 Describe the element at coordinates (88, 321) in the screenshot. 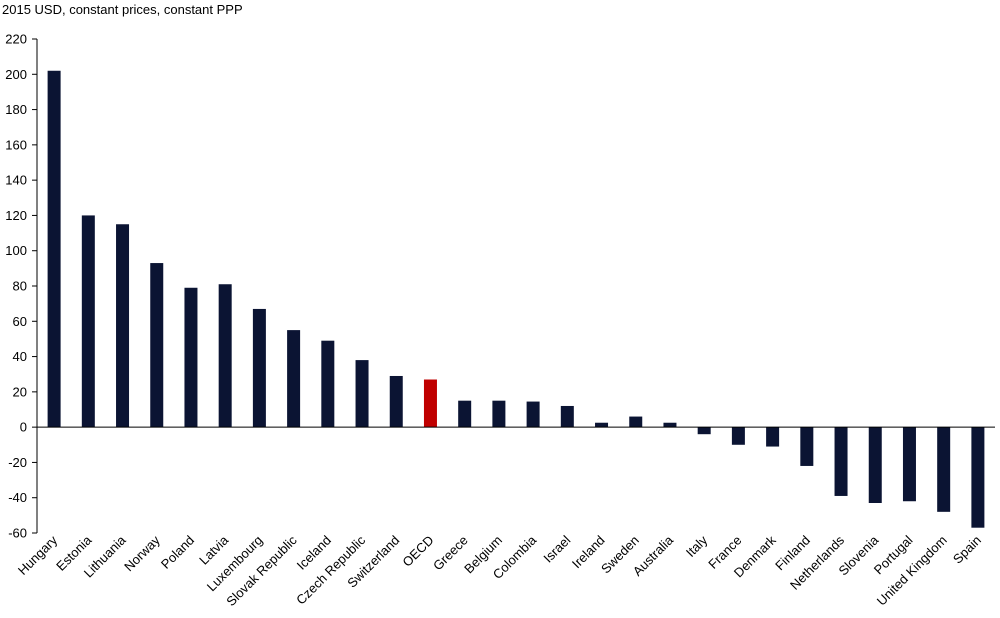

I see `bar-estonia` at that location.